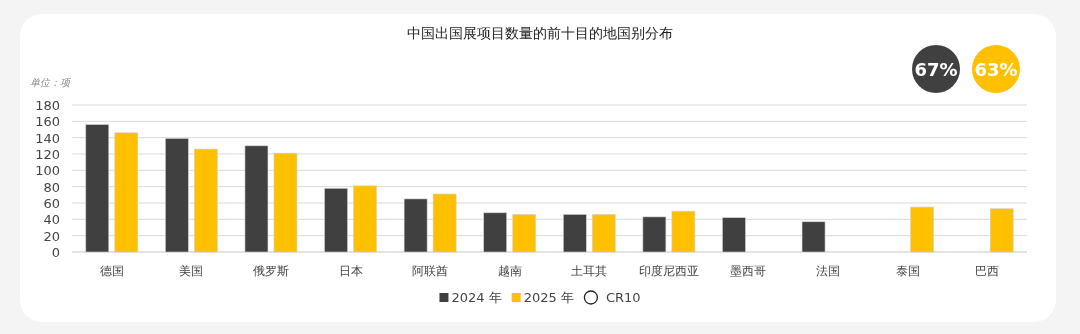  I want to click on y-tick-label: 120, so click(47, 154).